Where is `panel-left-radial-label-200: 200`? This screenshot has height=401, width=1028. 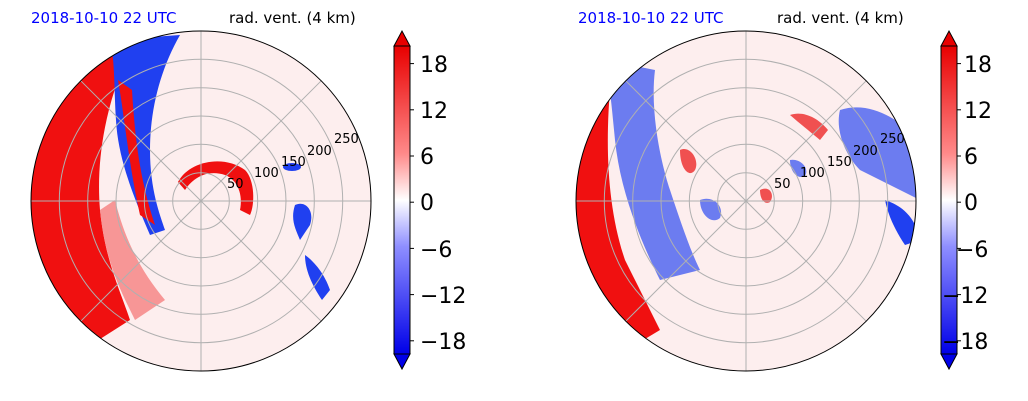 panel-left-radial-label-200: 200 is located at coordinates (319, 151).